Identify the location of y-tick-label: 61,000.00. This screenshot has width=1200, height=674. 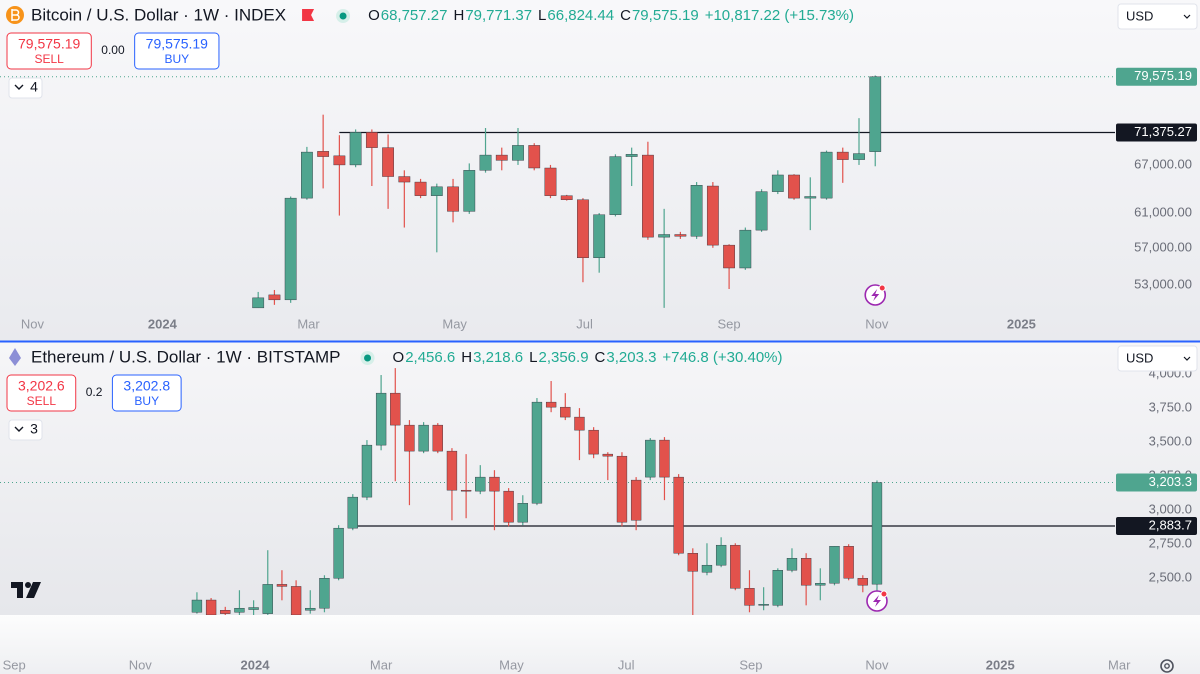
(1163, 211).